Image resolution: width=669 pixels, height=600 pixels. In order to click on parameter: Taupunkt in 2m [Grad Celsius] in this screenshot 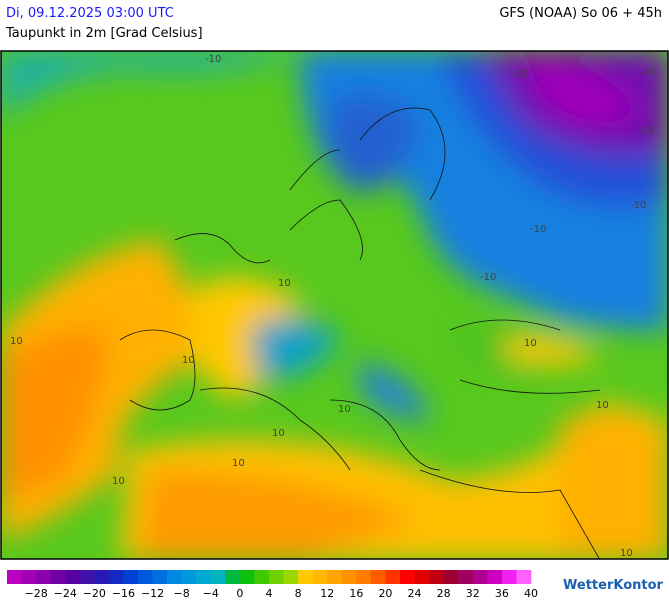, I will do `click(104, 33)`.